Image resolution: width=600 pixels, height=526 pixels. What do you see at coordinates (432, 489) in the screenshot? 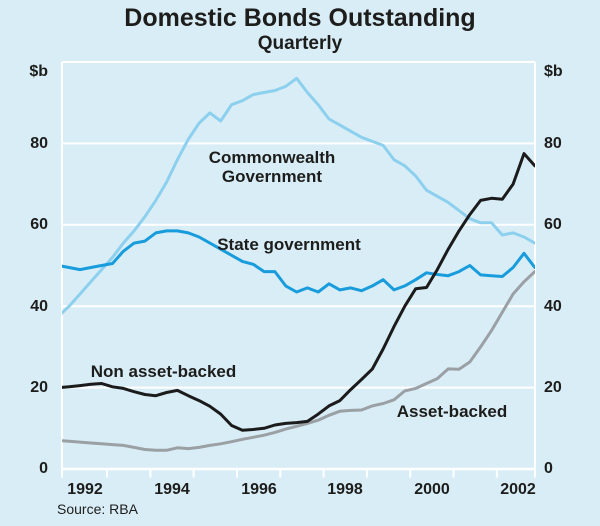
I see `x-tick-label-2000: 2000` at bounding box center [432, 489].